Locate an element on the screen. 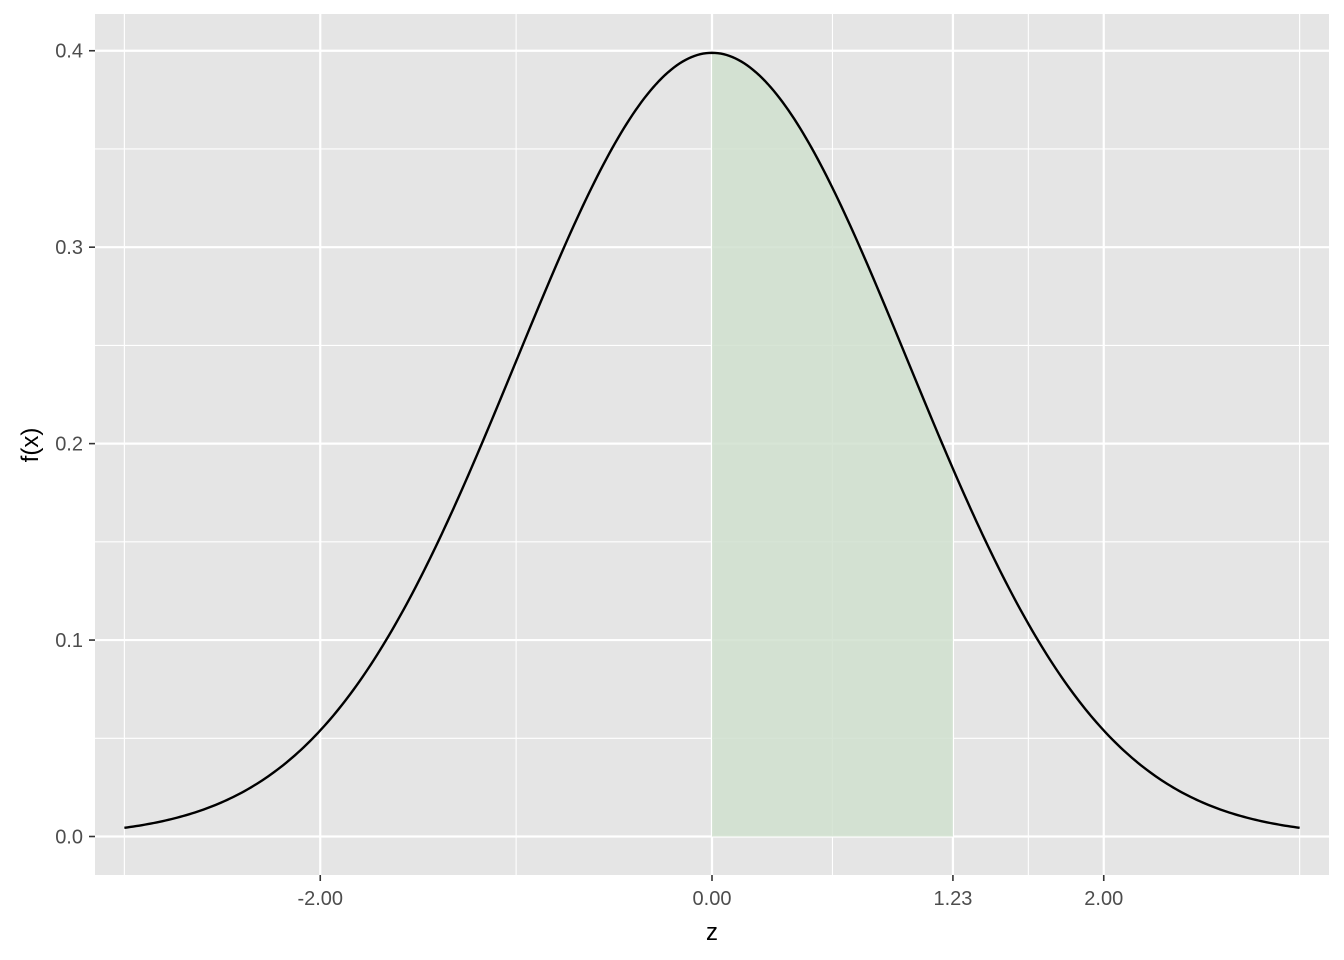  y-tick-label: 0.3 is located at coordinates (69, 248).